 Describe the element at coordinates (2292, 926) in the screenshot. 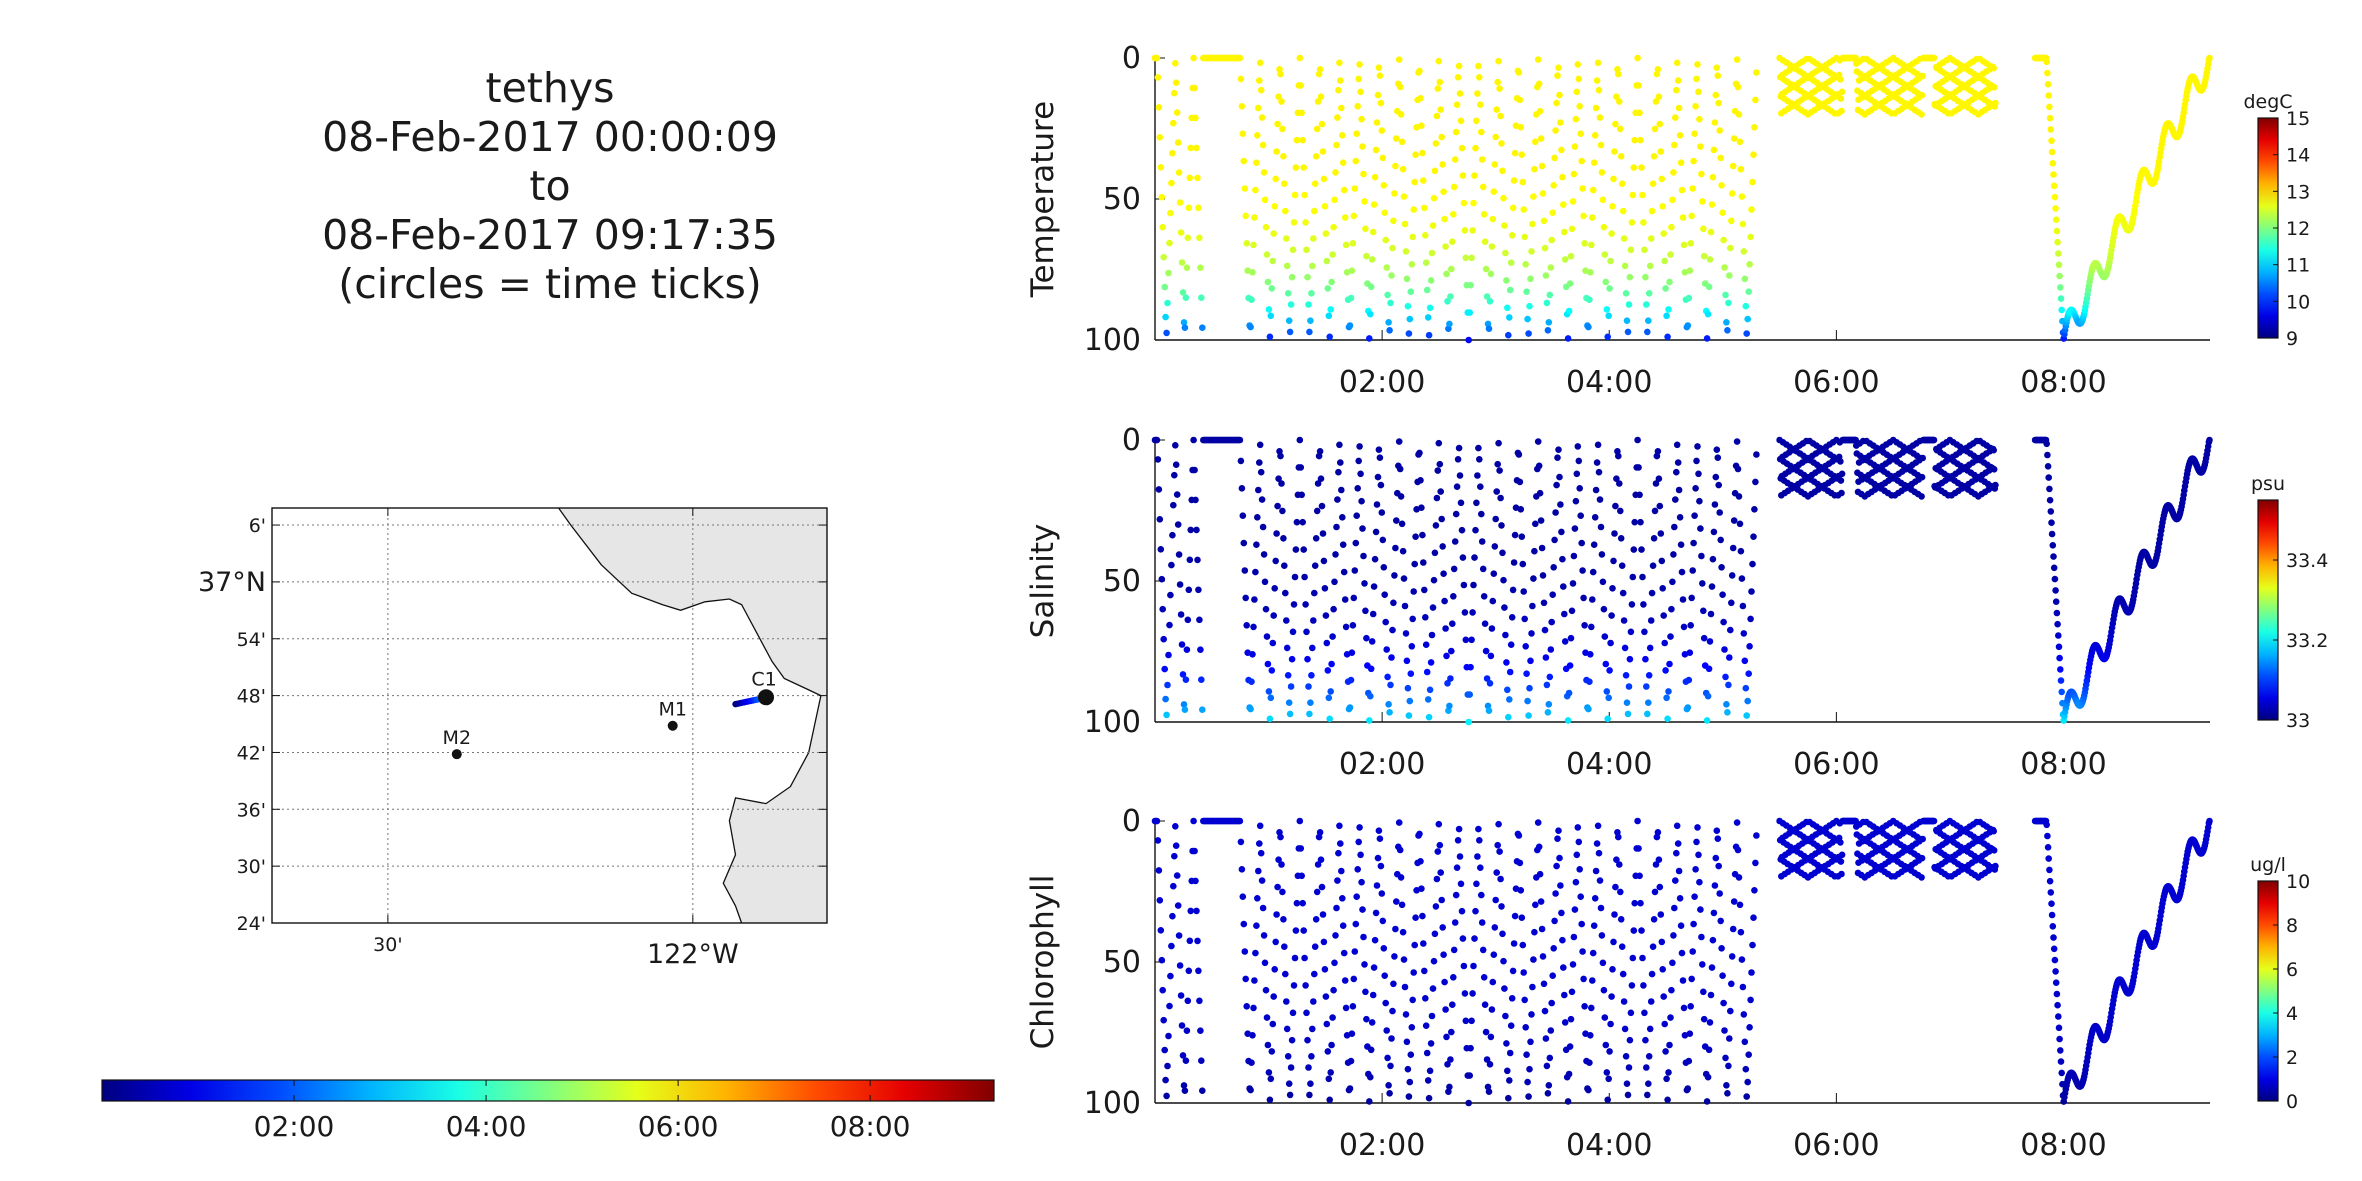

I see `colorbar-tick-label: 8` at that location.